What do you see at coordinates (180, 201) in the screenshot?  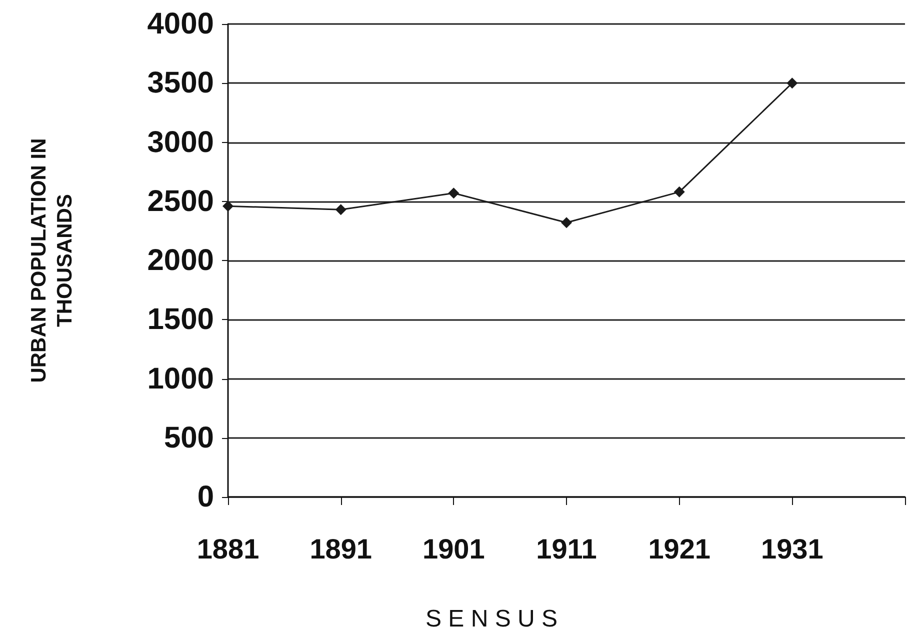 I see `y-tick-label: 2500` at bounding box center [180, 201].